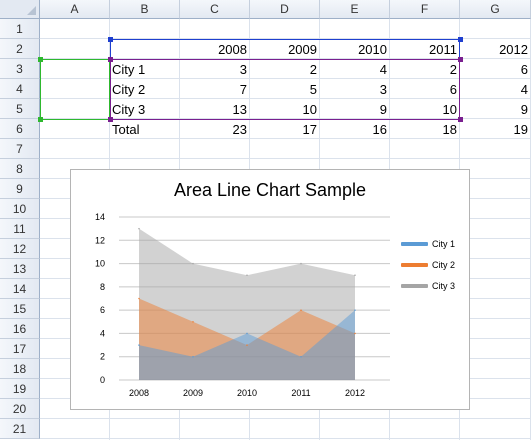 This screenshot has width=531, height=440. What do you see at coordinates (20, 169) in the screenshot?
I see `row-header-8: 8` at bounding box center [20, 169].